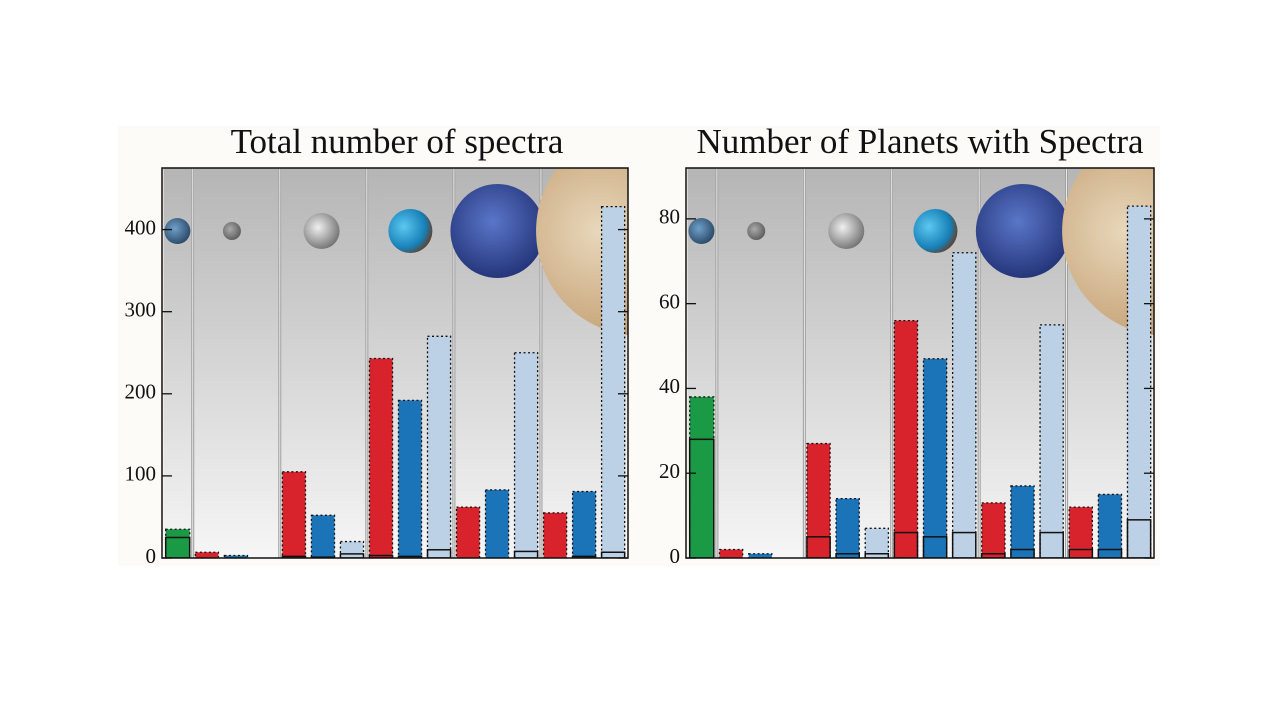 The width and height of the screenshot is (1274, 718). Describe the element at coordinates (669, 217) in the screenshot. I see `y-tick-label: 80` at that location.